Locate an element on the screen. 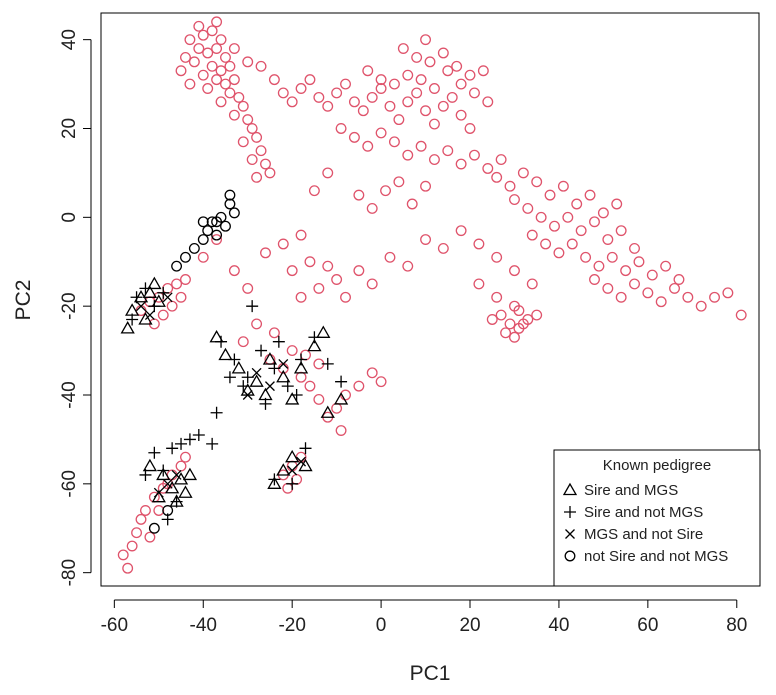 The width and height of the screenshot is (776, 695). x-axis: -60 -40 -20 0 20 40 60 80 is located at coordinates (424, 617).